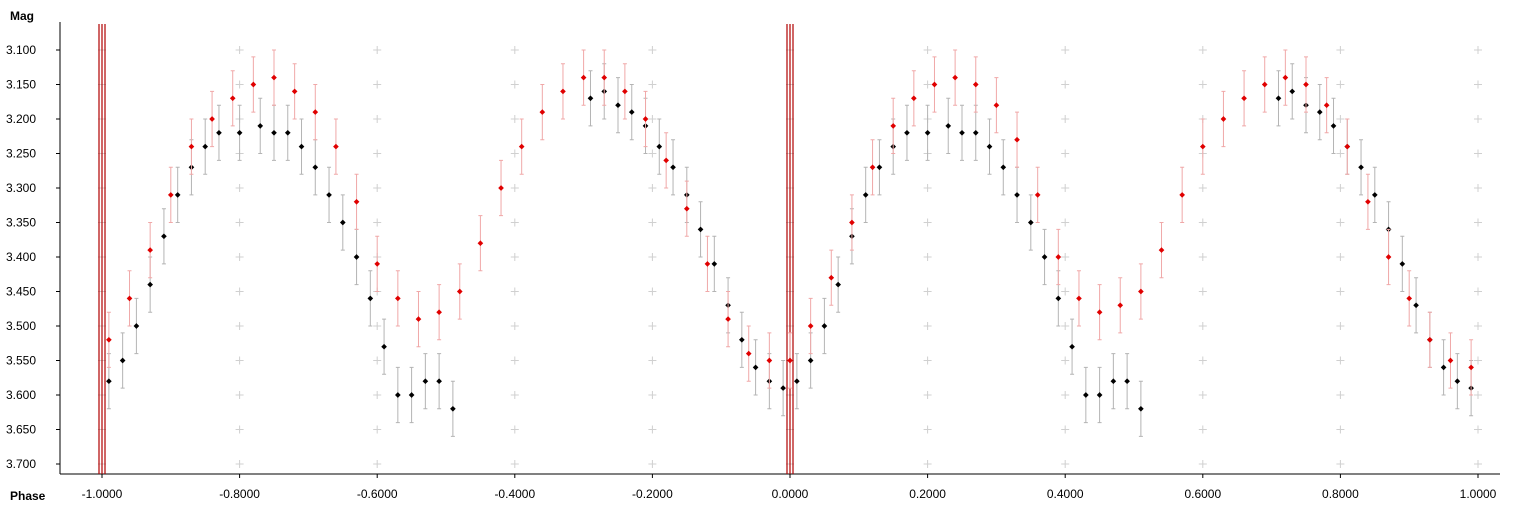  What do you see at coordinates (927, 494) in the screenshot?
I see `x-tick-label: 0.2000` at bounding box center [927, 494].